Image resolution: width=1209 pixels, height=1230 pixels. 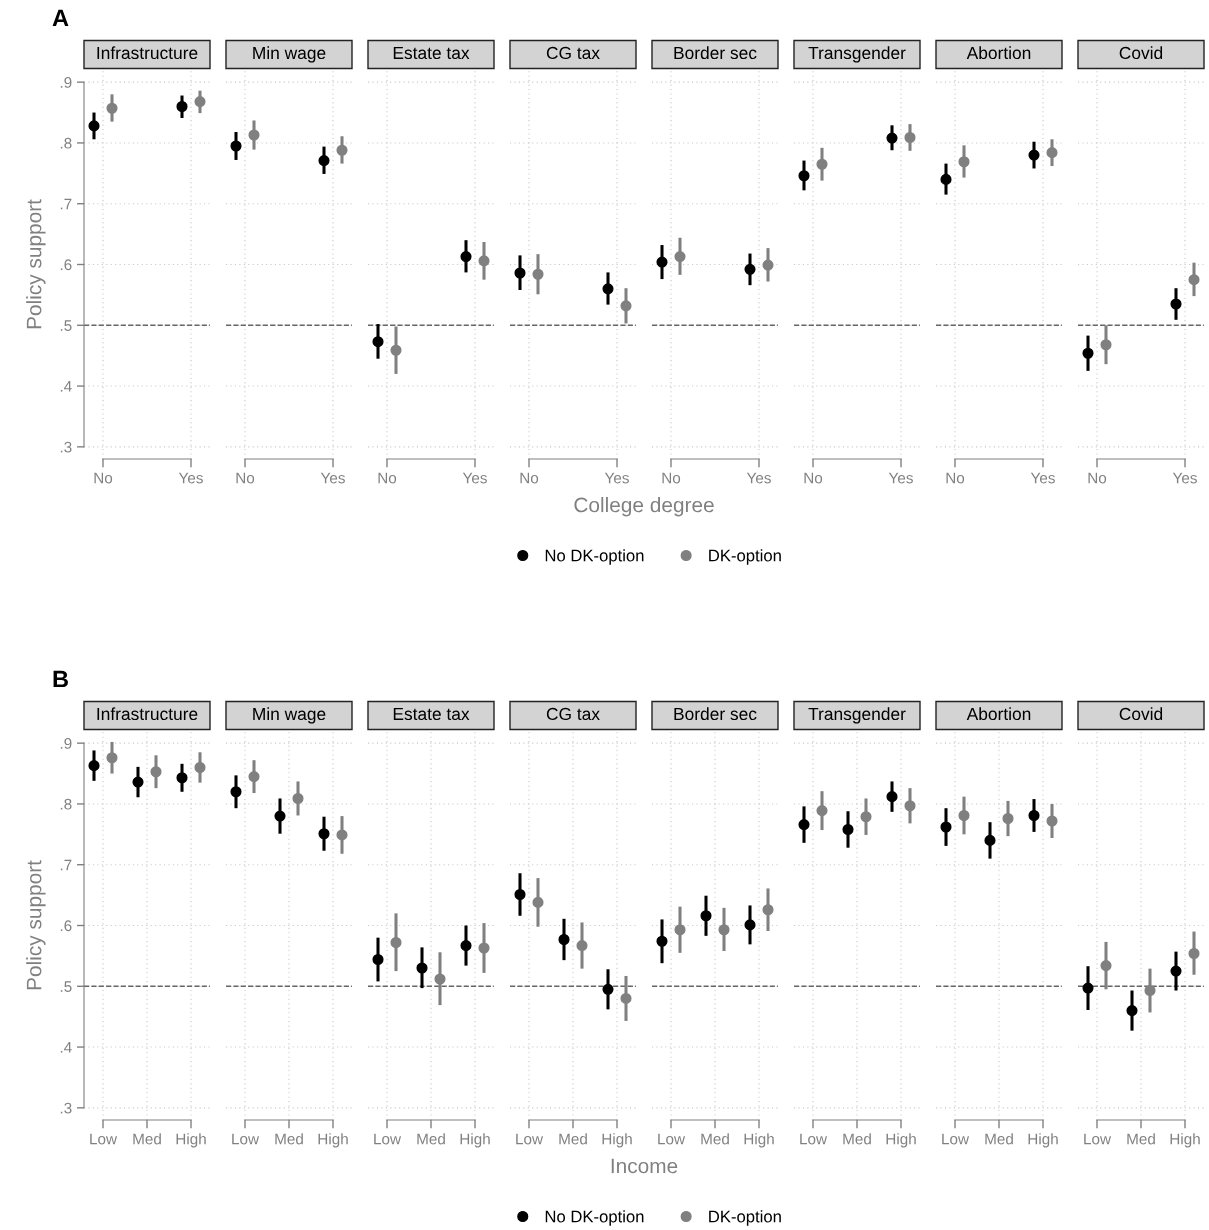 I want to click on x-axis-title: Income, so click(x=644, y=1166).